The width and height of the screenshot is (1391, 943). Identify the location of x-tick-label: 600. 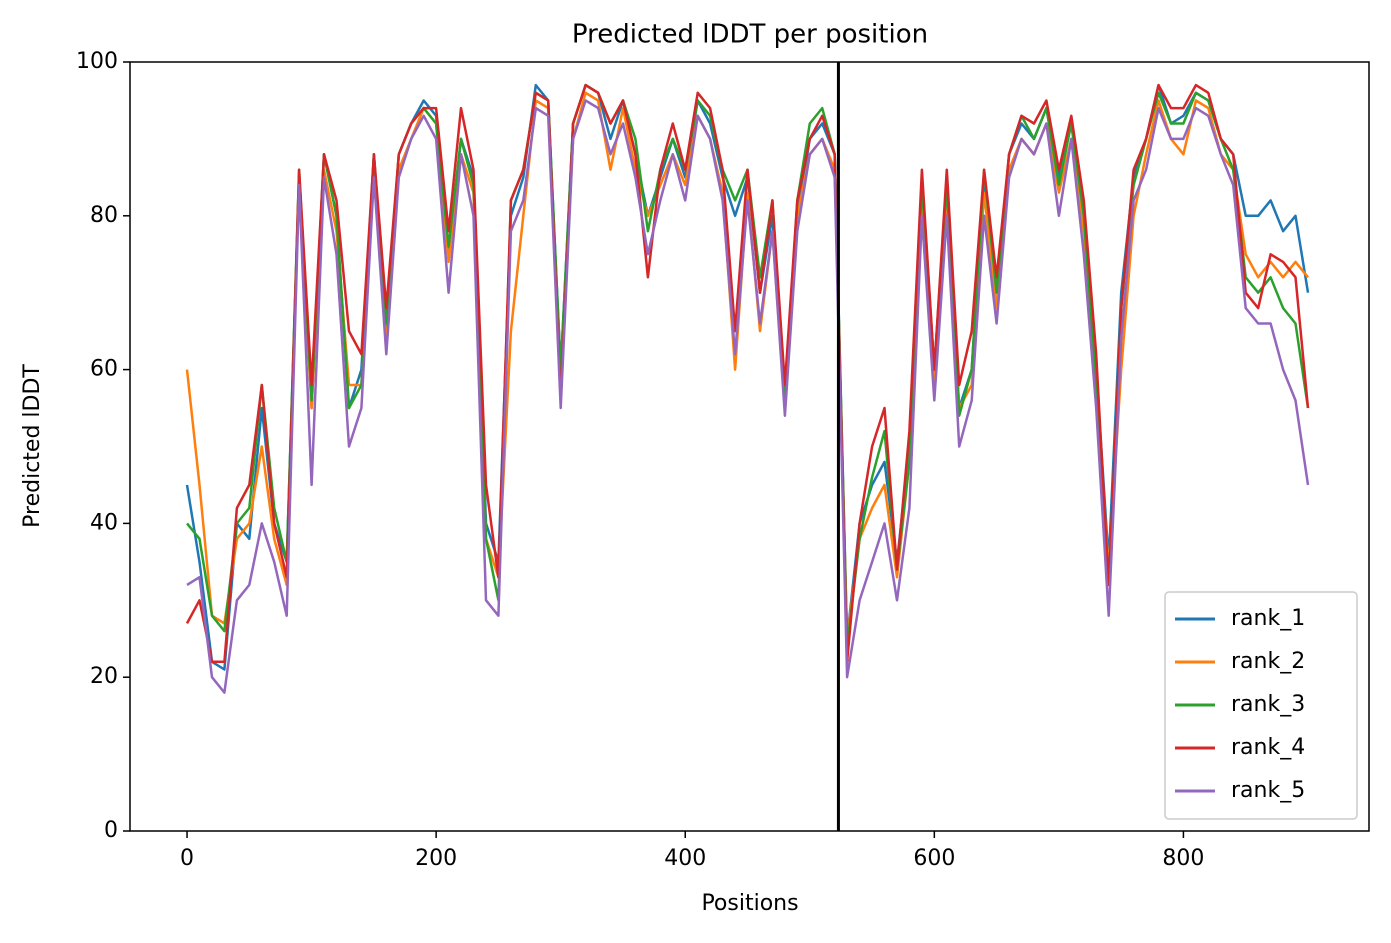
(934, 858).